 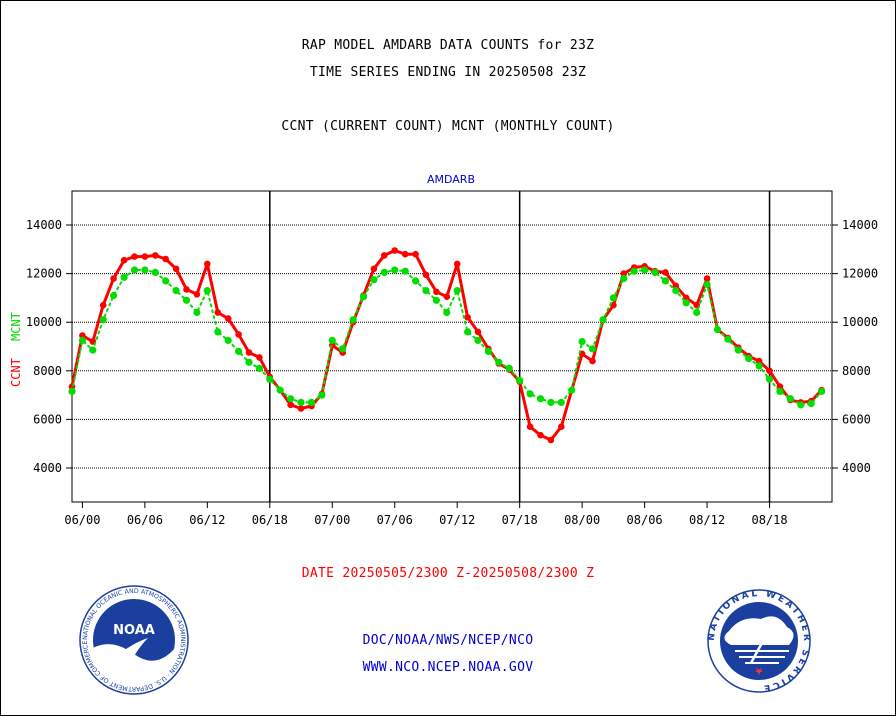 What do you see at coordinates (47, 468) in the screenshot?
I see `y-tick-label-left: 4000` at bounding box center [47, 468].